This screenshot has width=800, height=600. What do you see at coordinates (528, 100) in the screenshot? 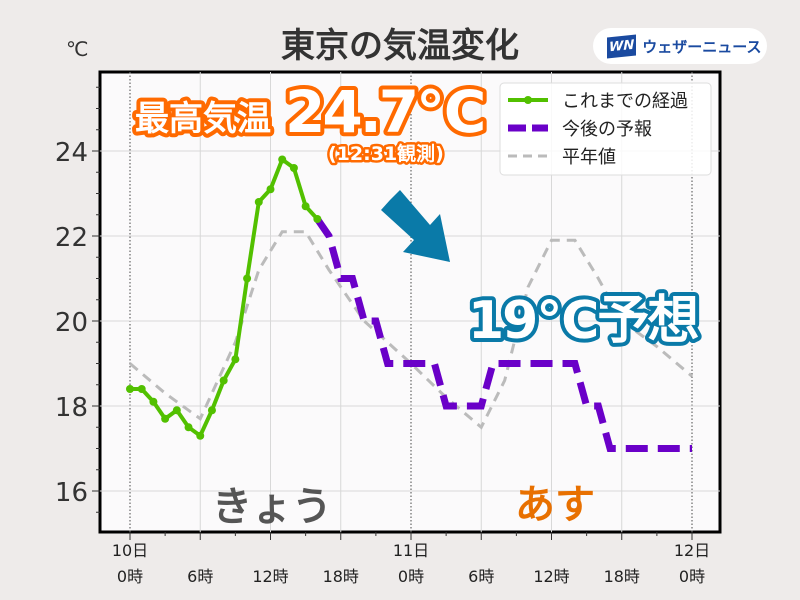
I see `legend-marker` at bounding box center [528, 100].